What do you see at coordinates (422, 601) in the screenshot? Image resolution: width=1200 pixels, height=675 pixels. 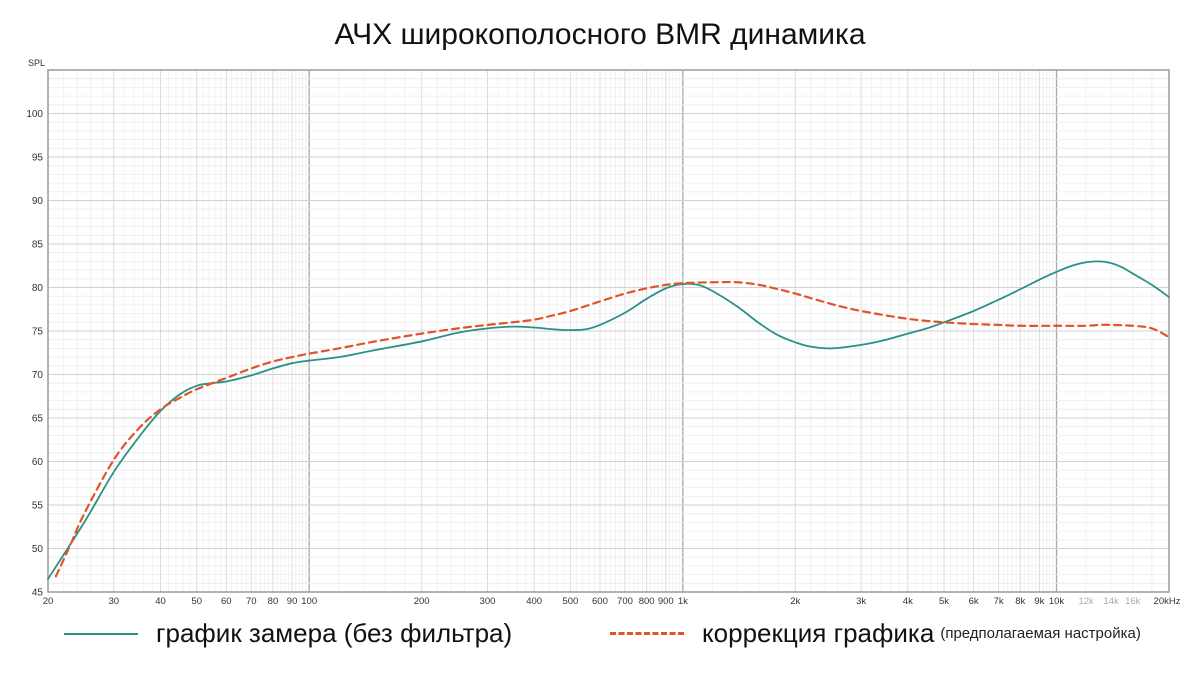 I see `x-tick-label: 200` at bounding box center [422, 601].